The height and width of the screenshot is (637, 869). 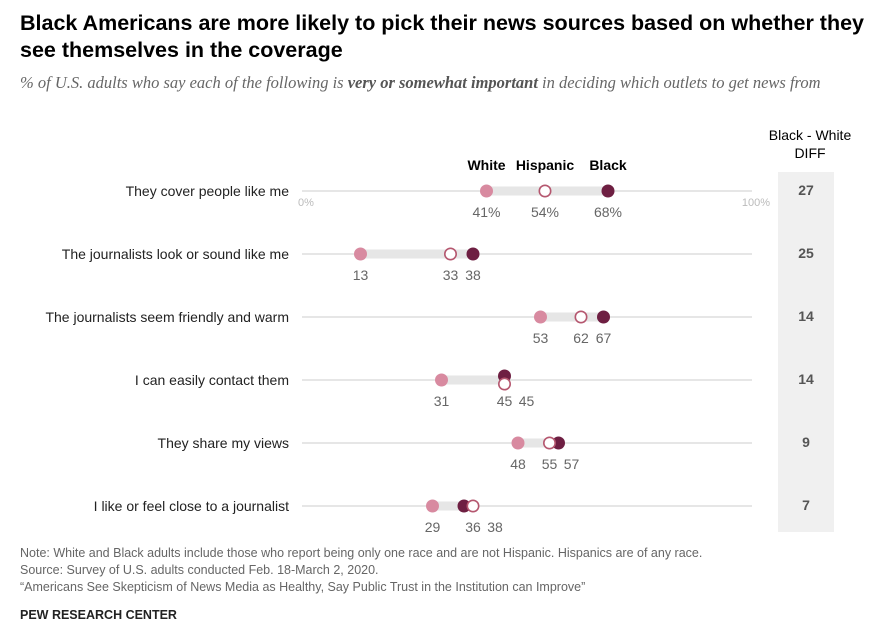 I want to click on category-label: They share my views, so click(x=223, y=443).